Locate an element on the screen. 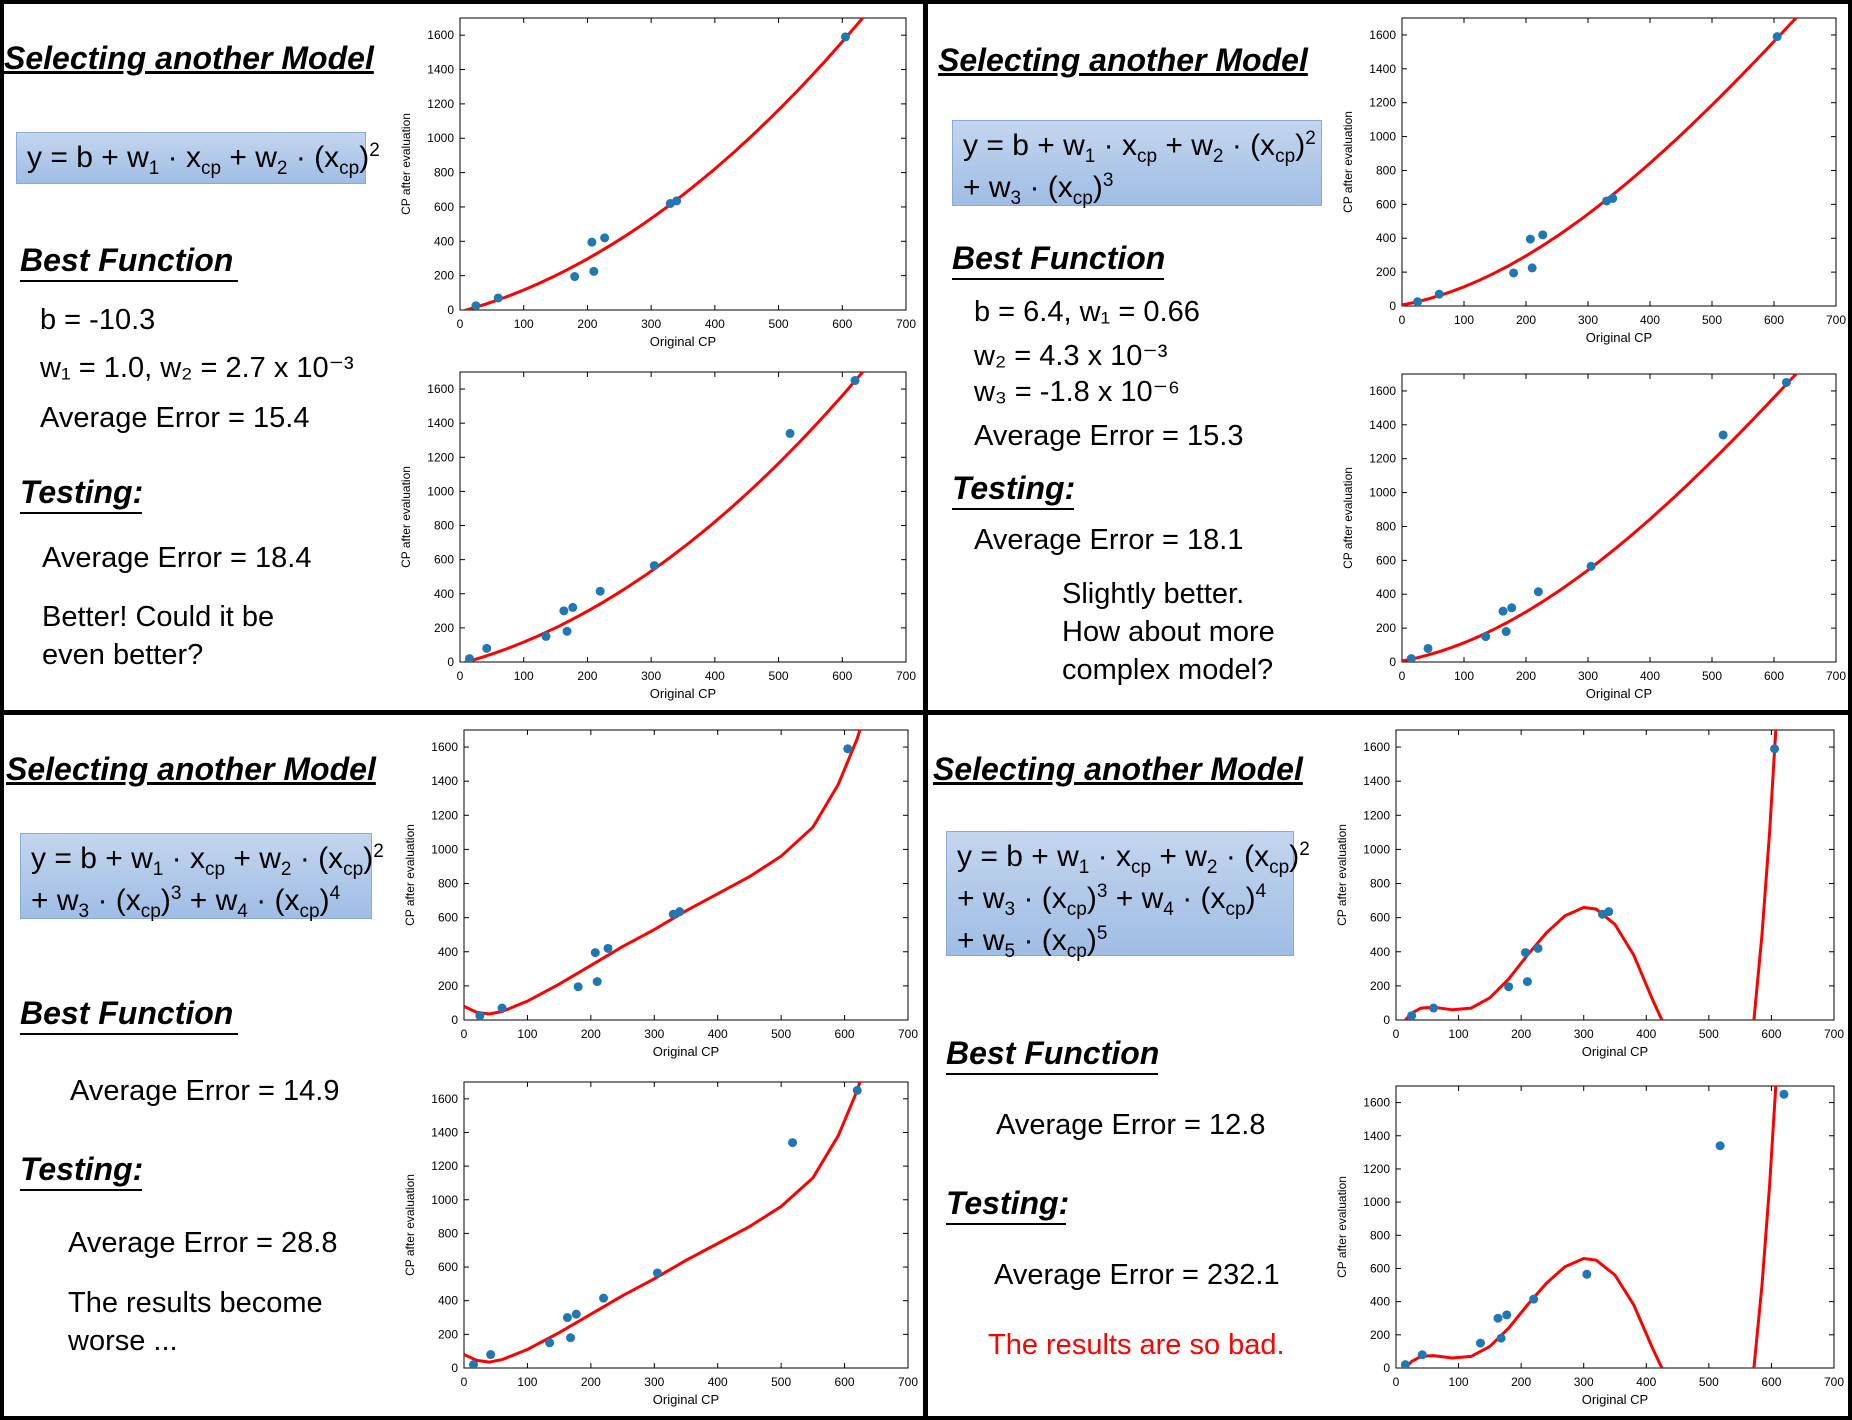 The width and height of the screenshot is (1852, 1420). comment-line: Slightly better. is located at coordinates (1153, 594).